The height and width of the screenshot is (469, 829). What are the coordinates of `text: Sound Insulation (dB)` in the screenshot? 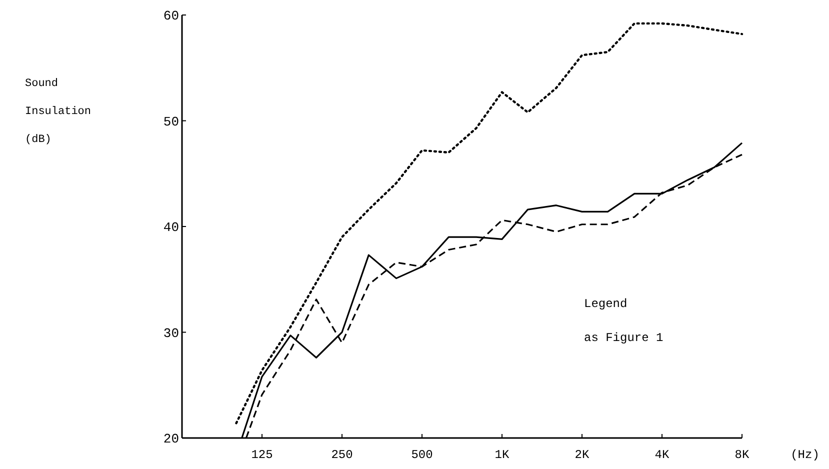 It's located at (58, 112).